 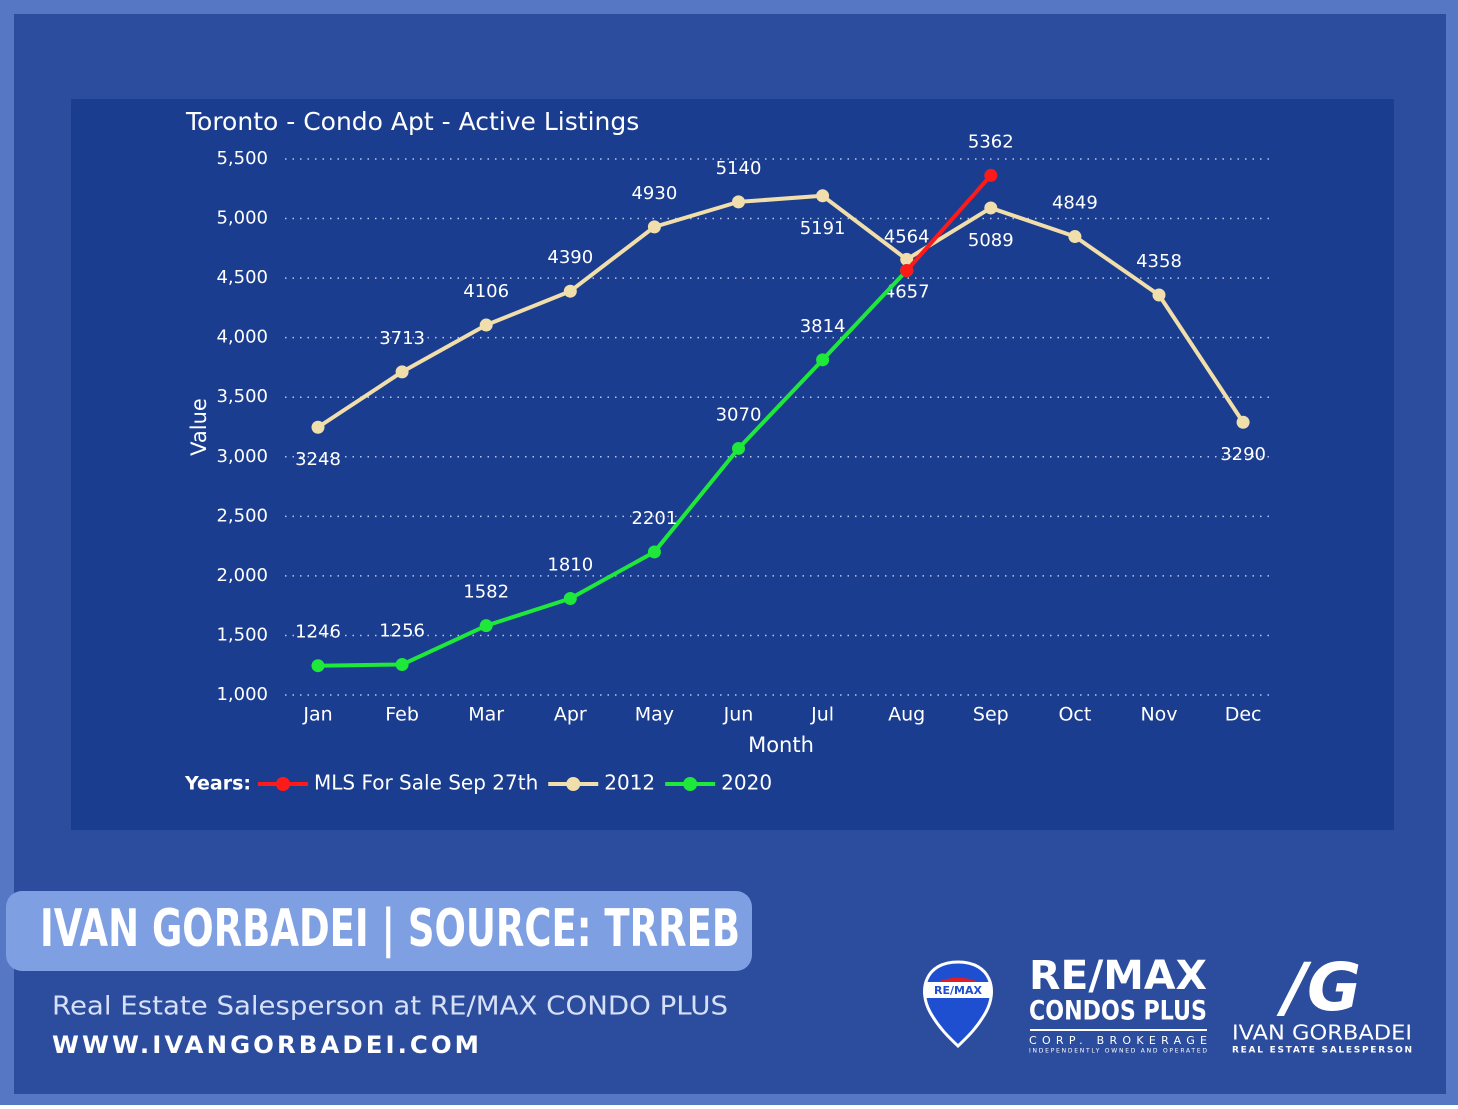 I want to click on data-label: 4564, so click(x=907, y=236).